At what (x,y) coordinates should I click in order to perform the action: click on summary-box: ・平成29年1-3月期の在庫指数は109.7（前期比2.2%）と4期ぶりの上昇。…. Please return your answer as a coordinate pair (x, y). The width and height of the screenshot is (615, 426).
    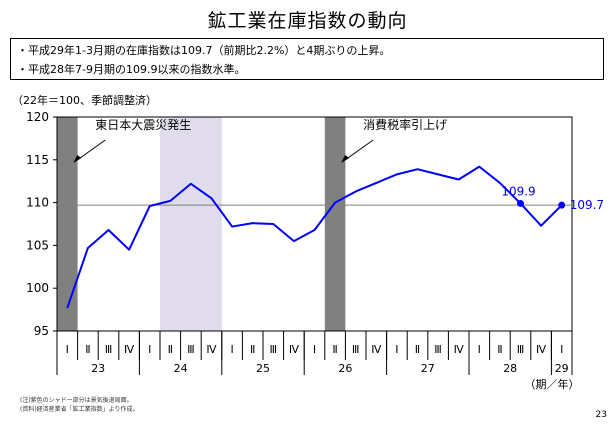
    Looking at the image, I should click on (307, 59).